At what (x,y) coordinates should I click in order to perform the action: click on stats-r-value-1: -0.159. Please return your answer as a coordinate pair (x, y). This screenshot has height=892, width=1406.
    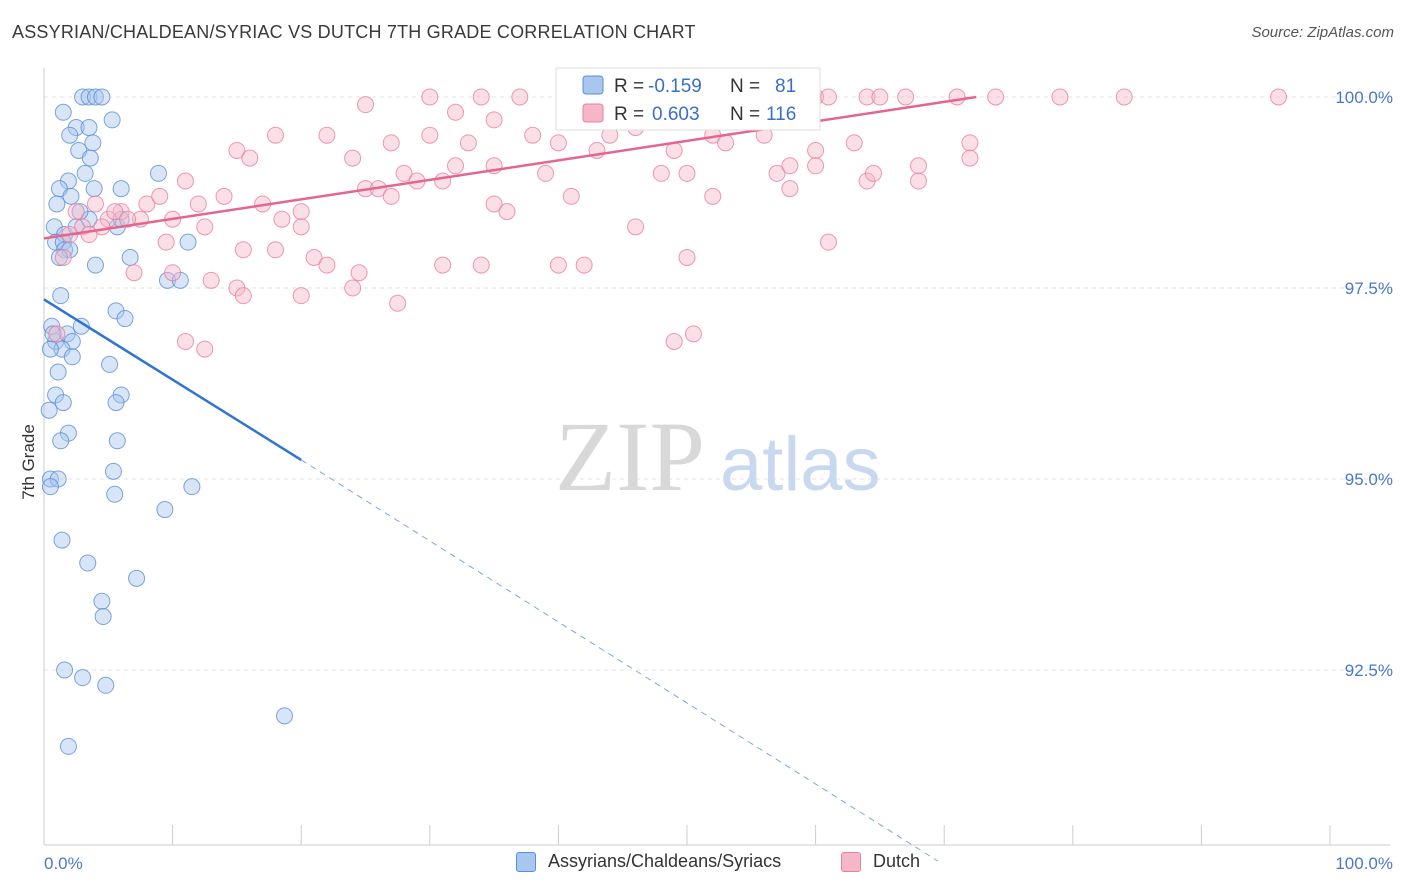
    Looking at the image, I should click on (675, 86).